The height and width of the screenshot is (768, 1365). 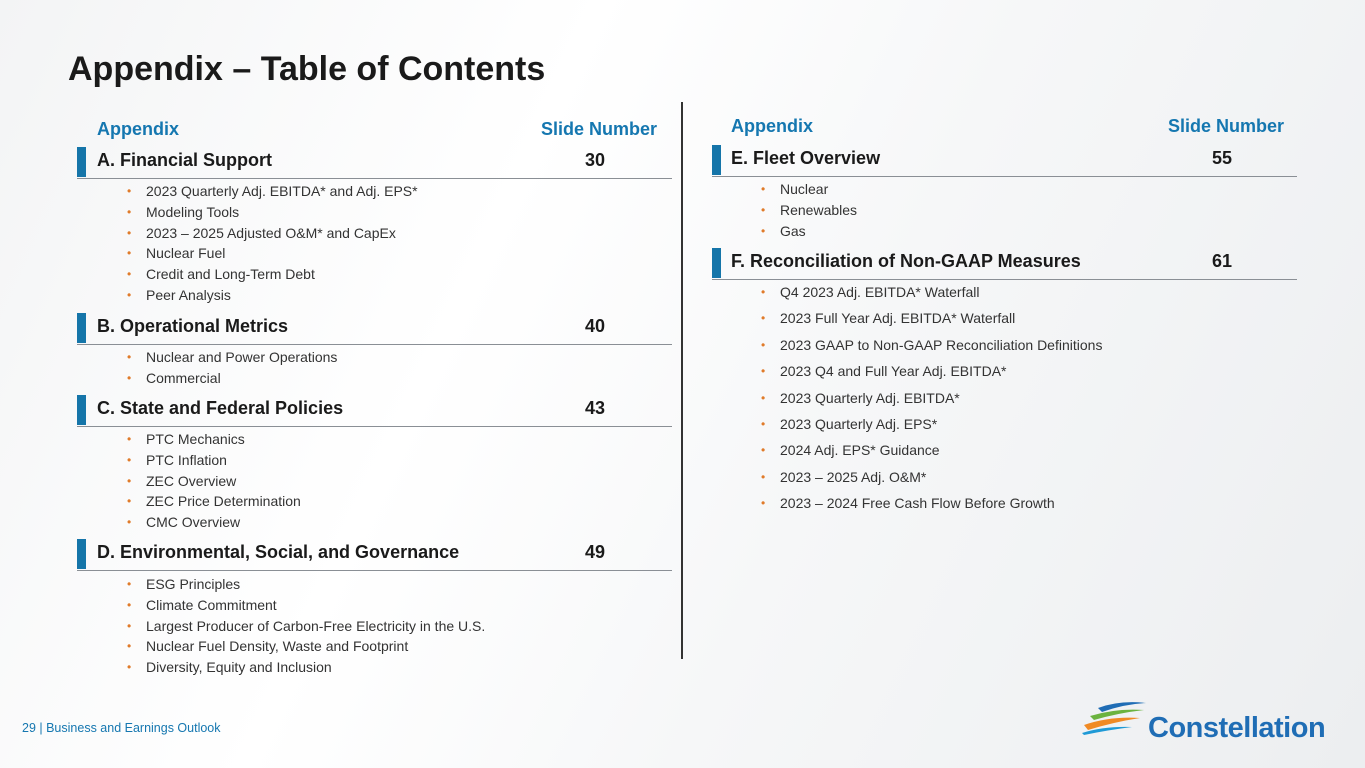 What do you see at coordinates (186, 253) in the screenshot?
I see `list-item: Nuclear Fuel` at bounding box center [186, 253].